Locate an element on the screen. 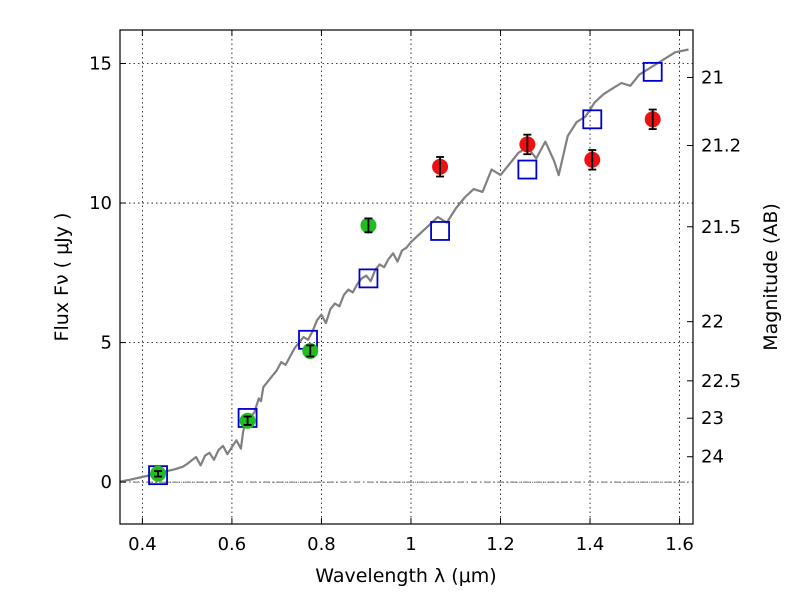  x-tick-label: 0.6 is located at coordinates (232, 544).